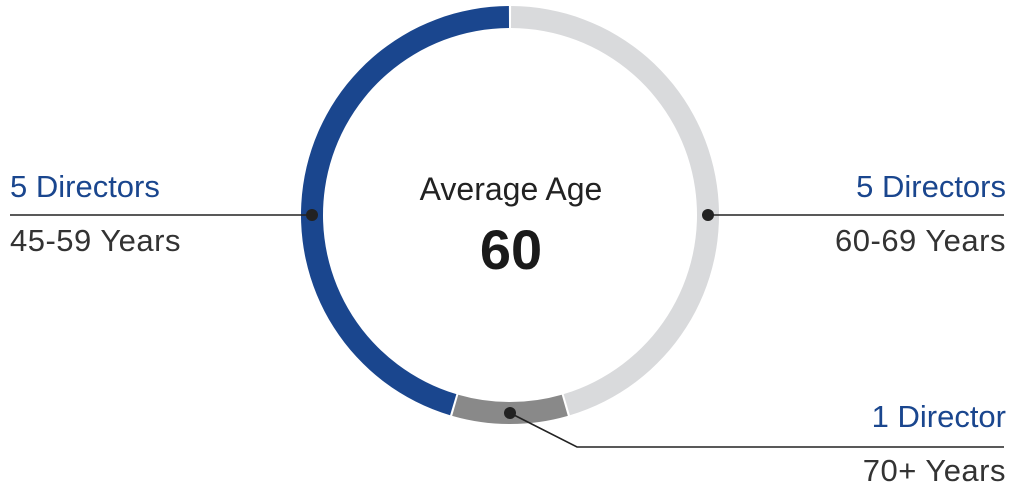 Image resolution: width=1016 pixels, height=496 pixels. I want to click on slice-count-label-60-69: 5 Directors, so click(931, 186).